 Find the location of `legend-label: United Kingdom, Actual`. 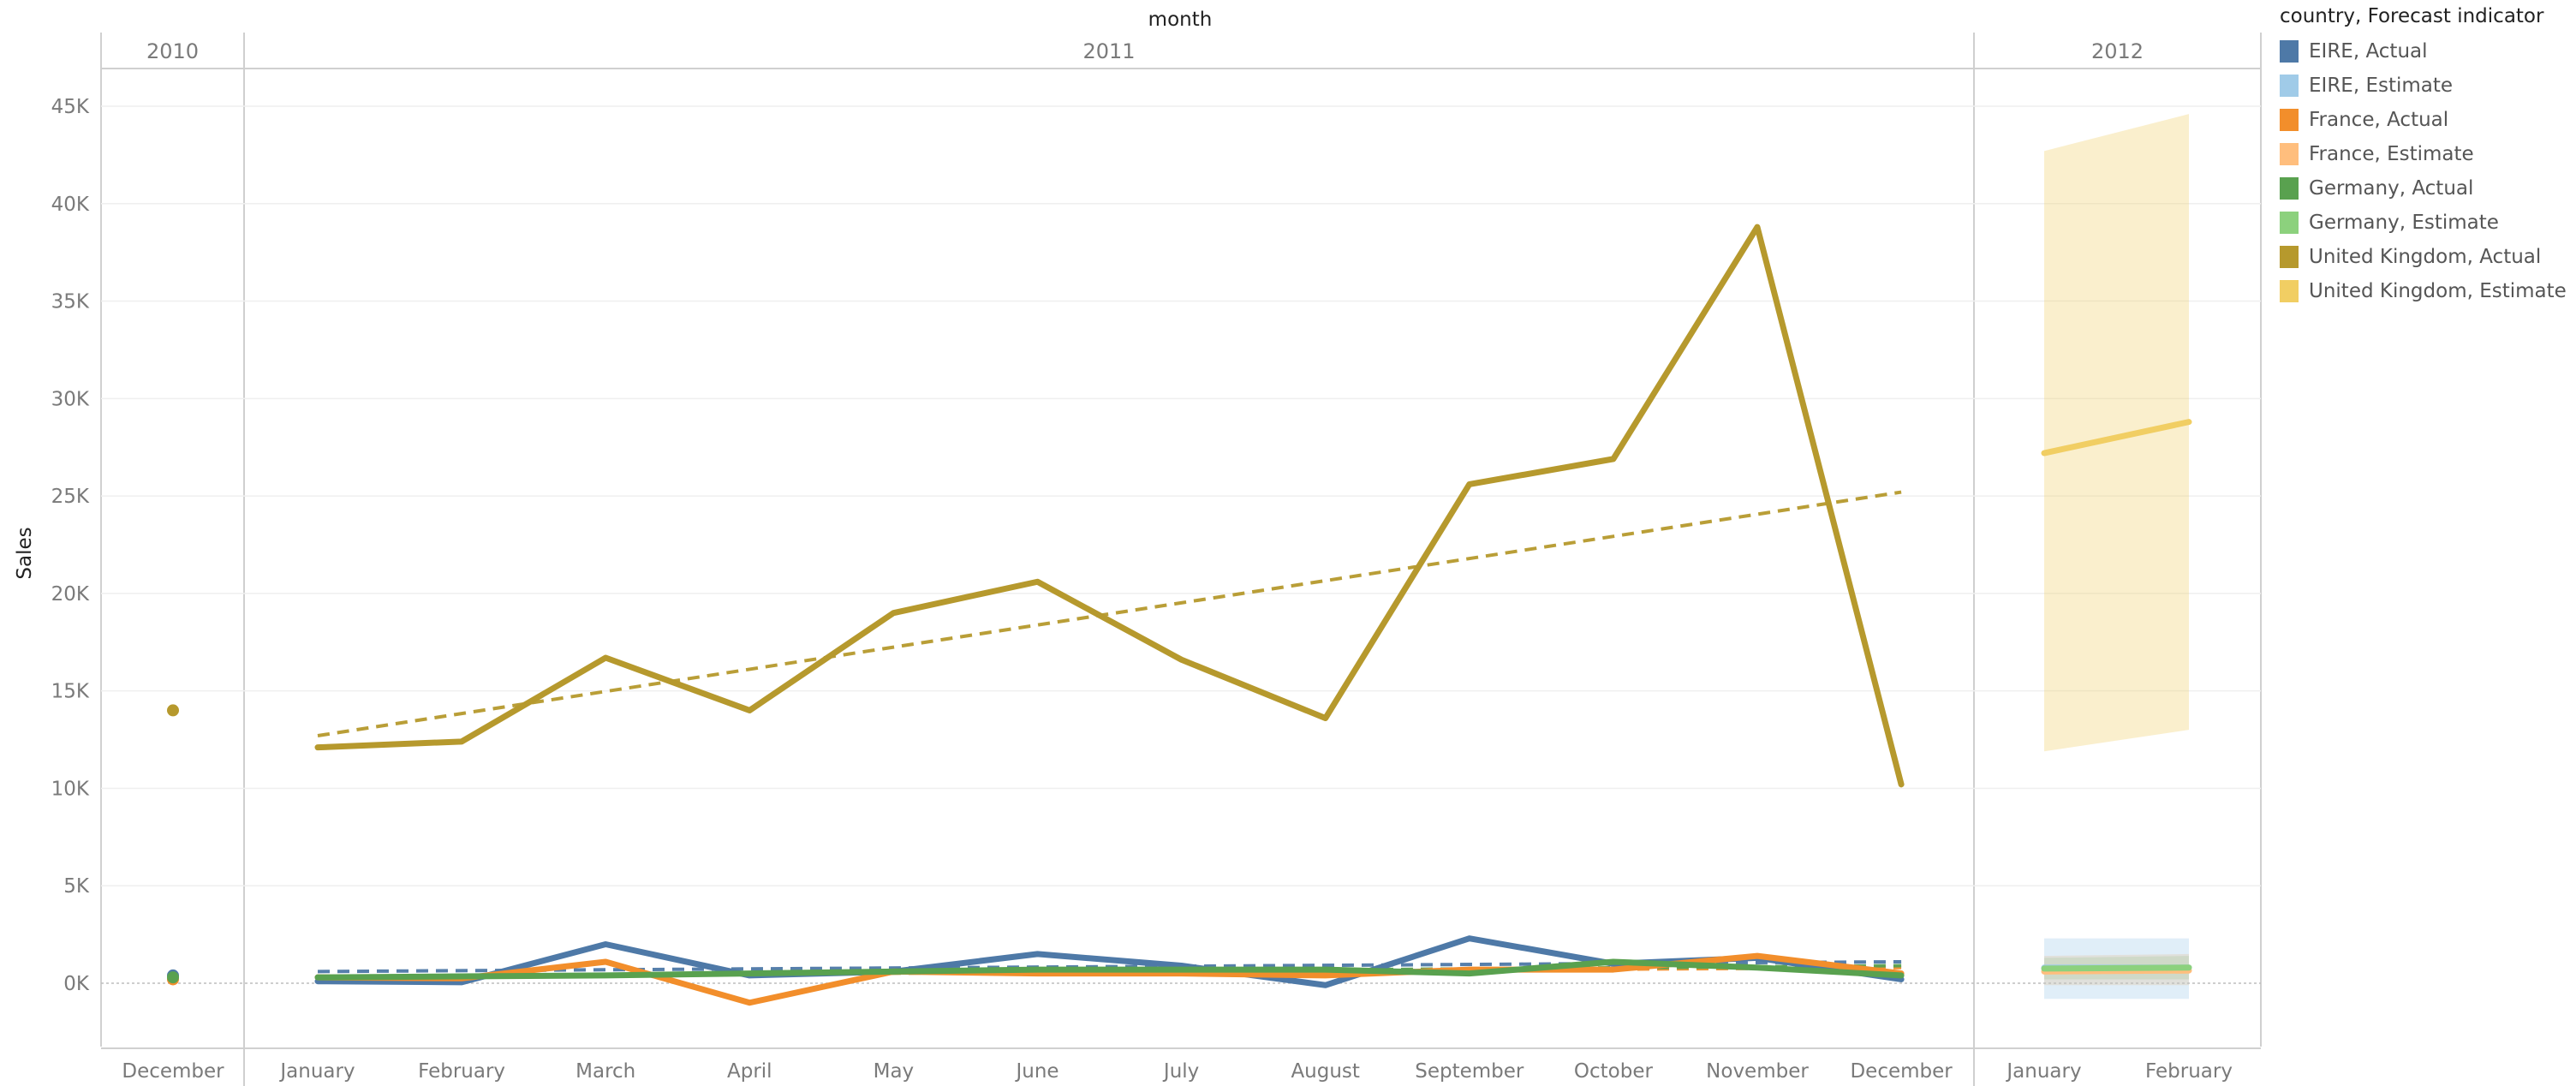

legend-label: United Kingdom, Actual is located at coordinates (2425, 257).